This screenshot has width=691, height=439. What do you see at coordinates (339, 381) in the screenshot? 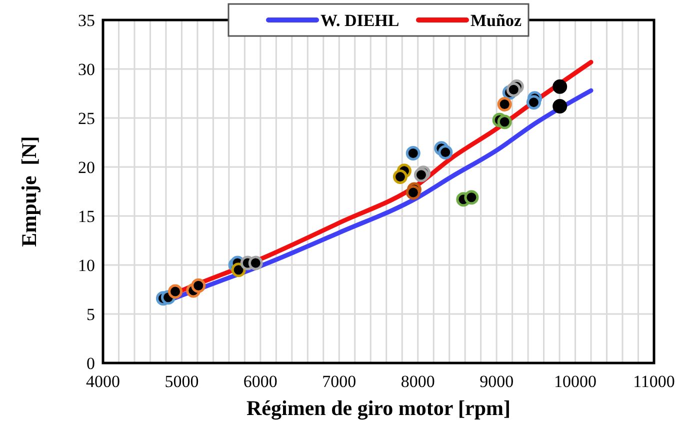
I see `x-tick-label: 7000` at bounding box center [339, 381].